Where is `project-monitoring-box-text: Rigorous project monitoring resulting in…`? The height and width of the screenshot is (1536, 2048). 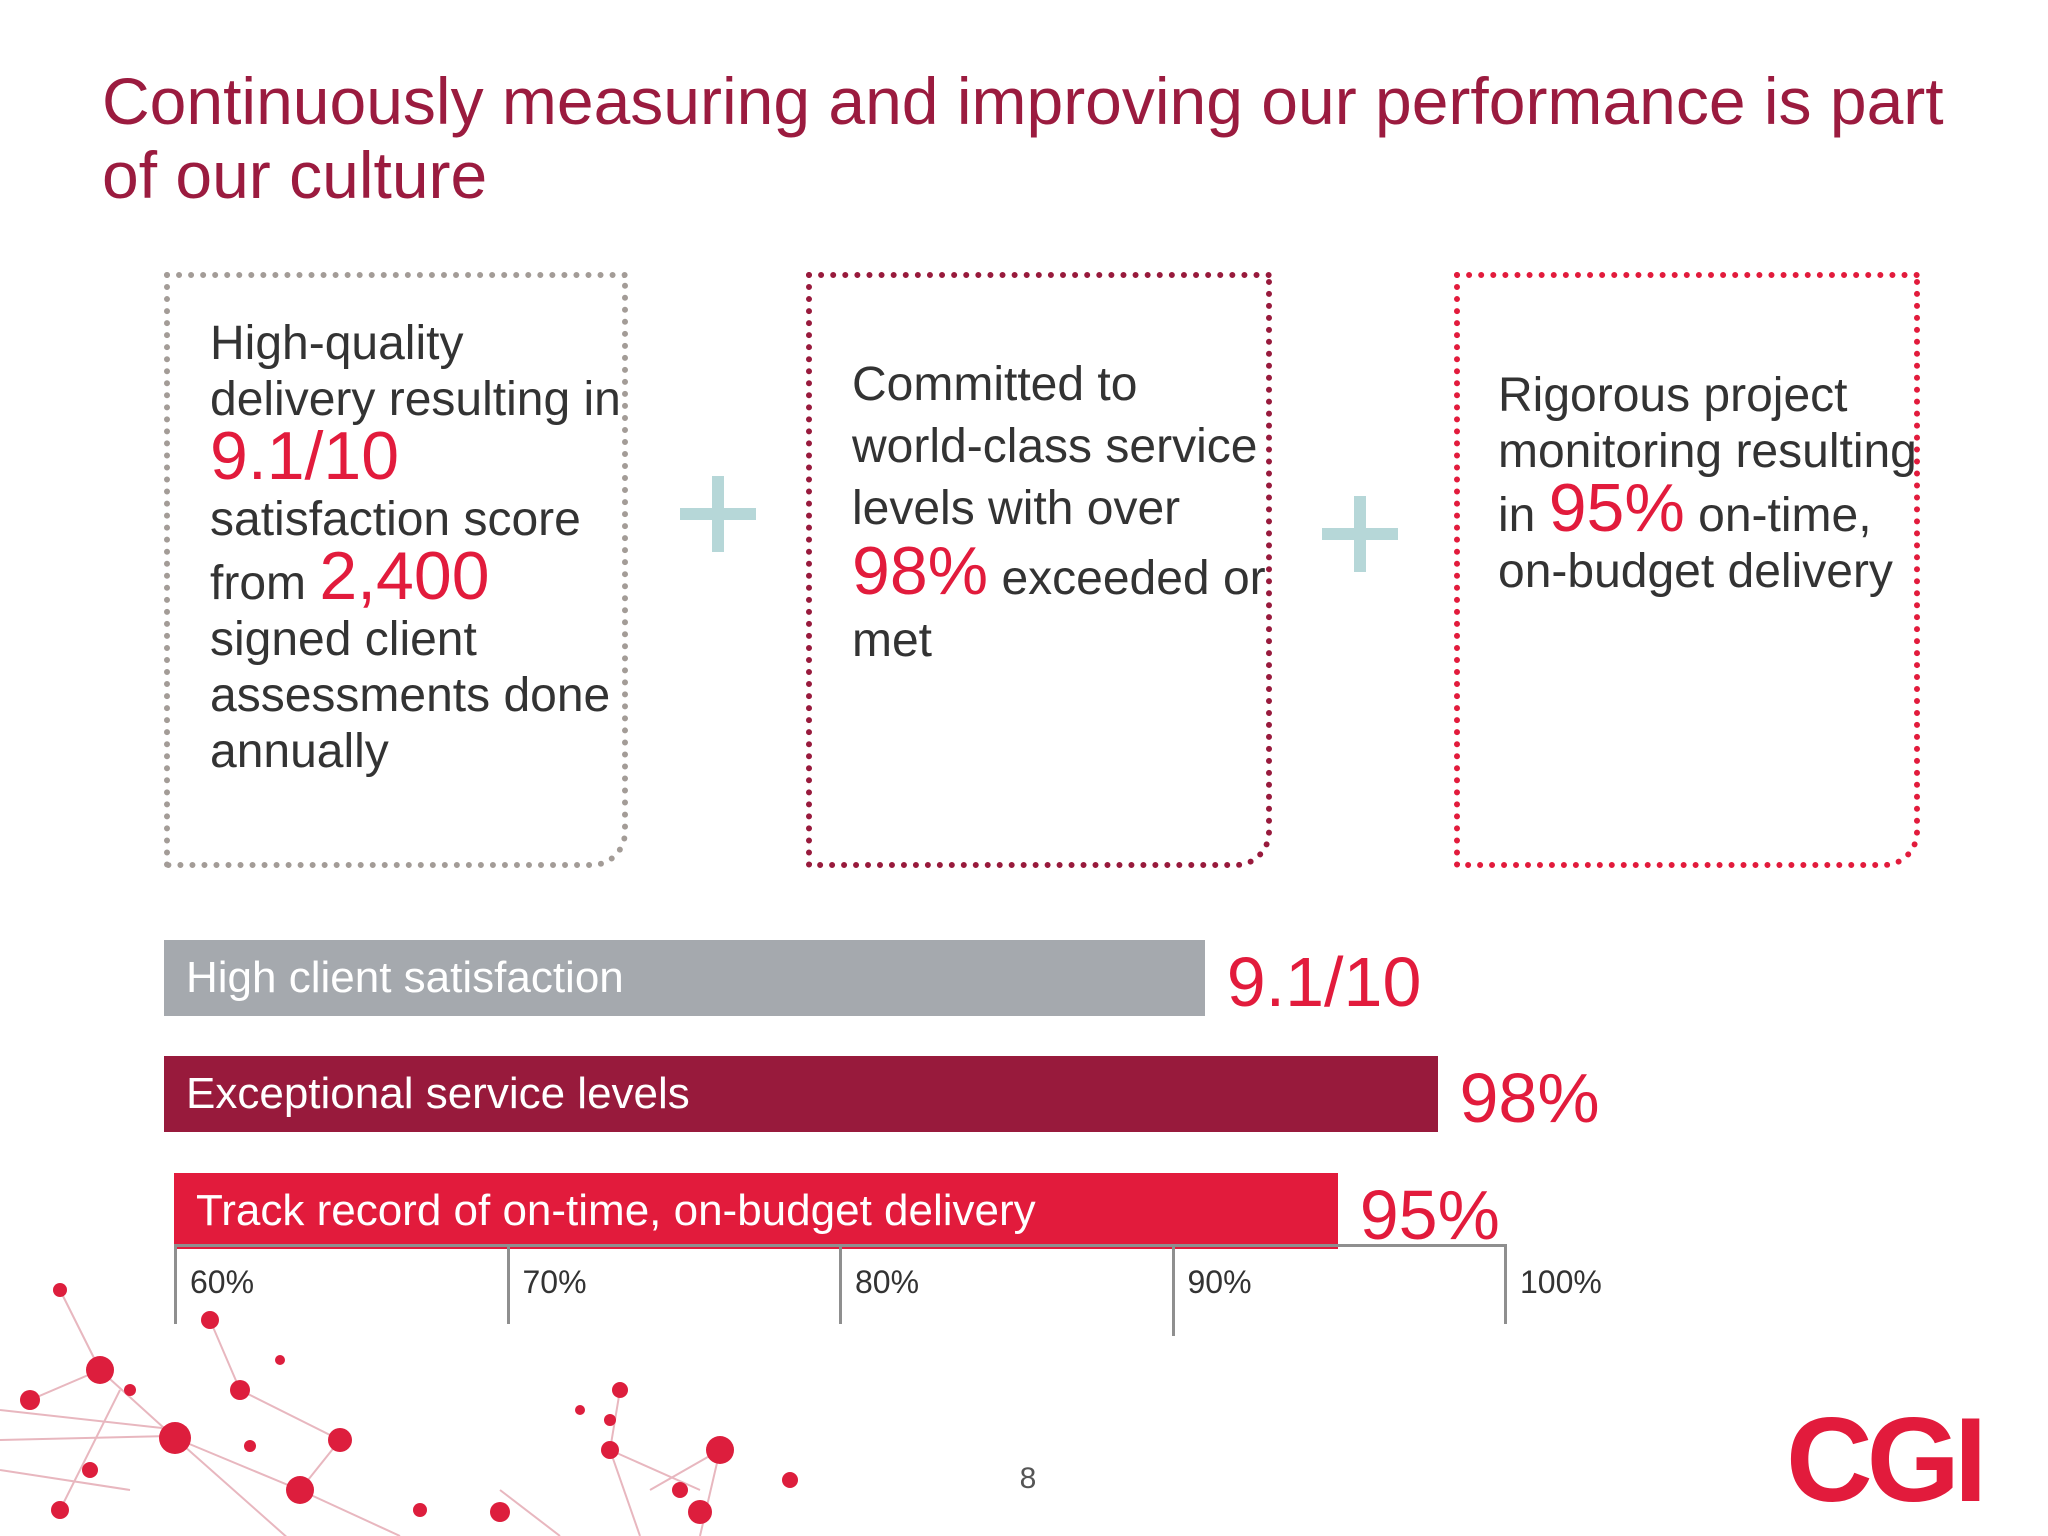
project-monitoring-box-text: Rigorous project monitoring resulting in… is located at coordinates (1708, 484).